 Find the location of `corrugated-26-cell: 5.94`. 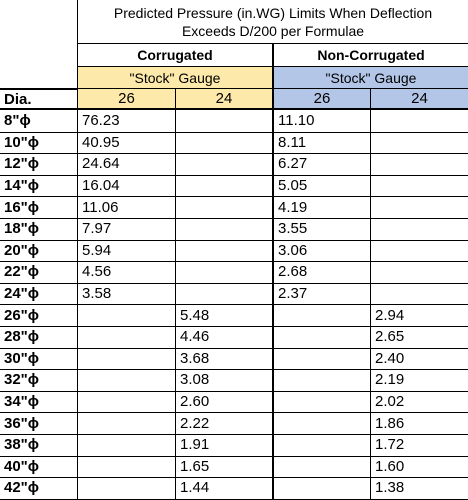

corrugated-26-cell: 5.94 is located at coordinates (126, 251).